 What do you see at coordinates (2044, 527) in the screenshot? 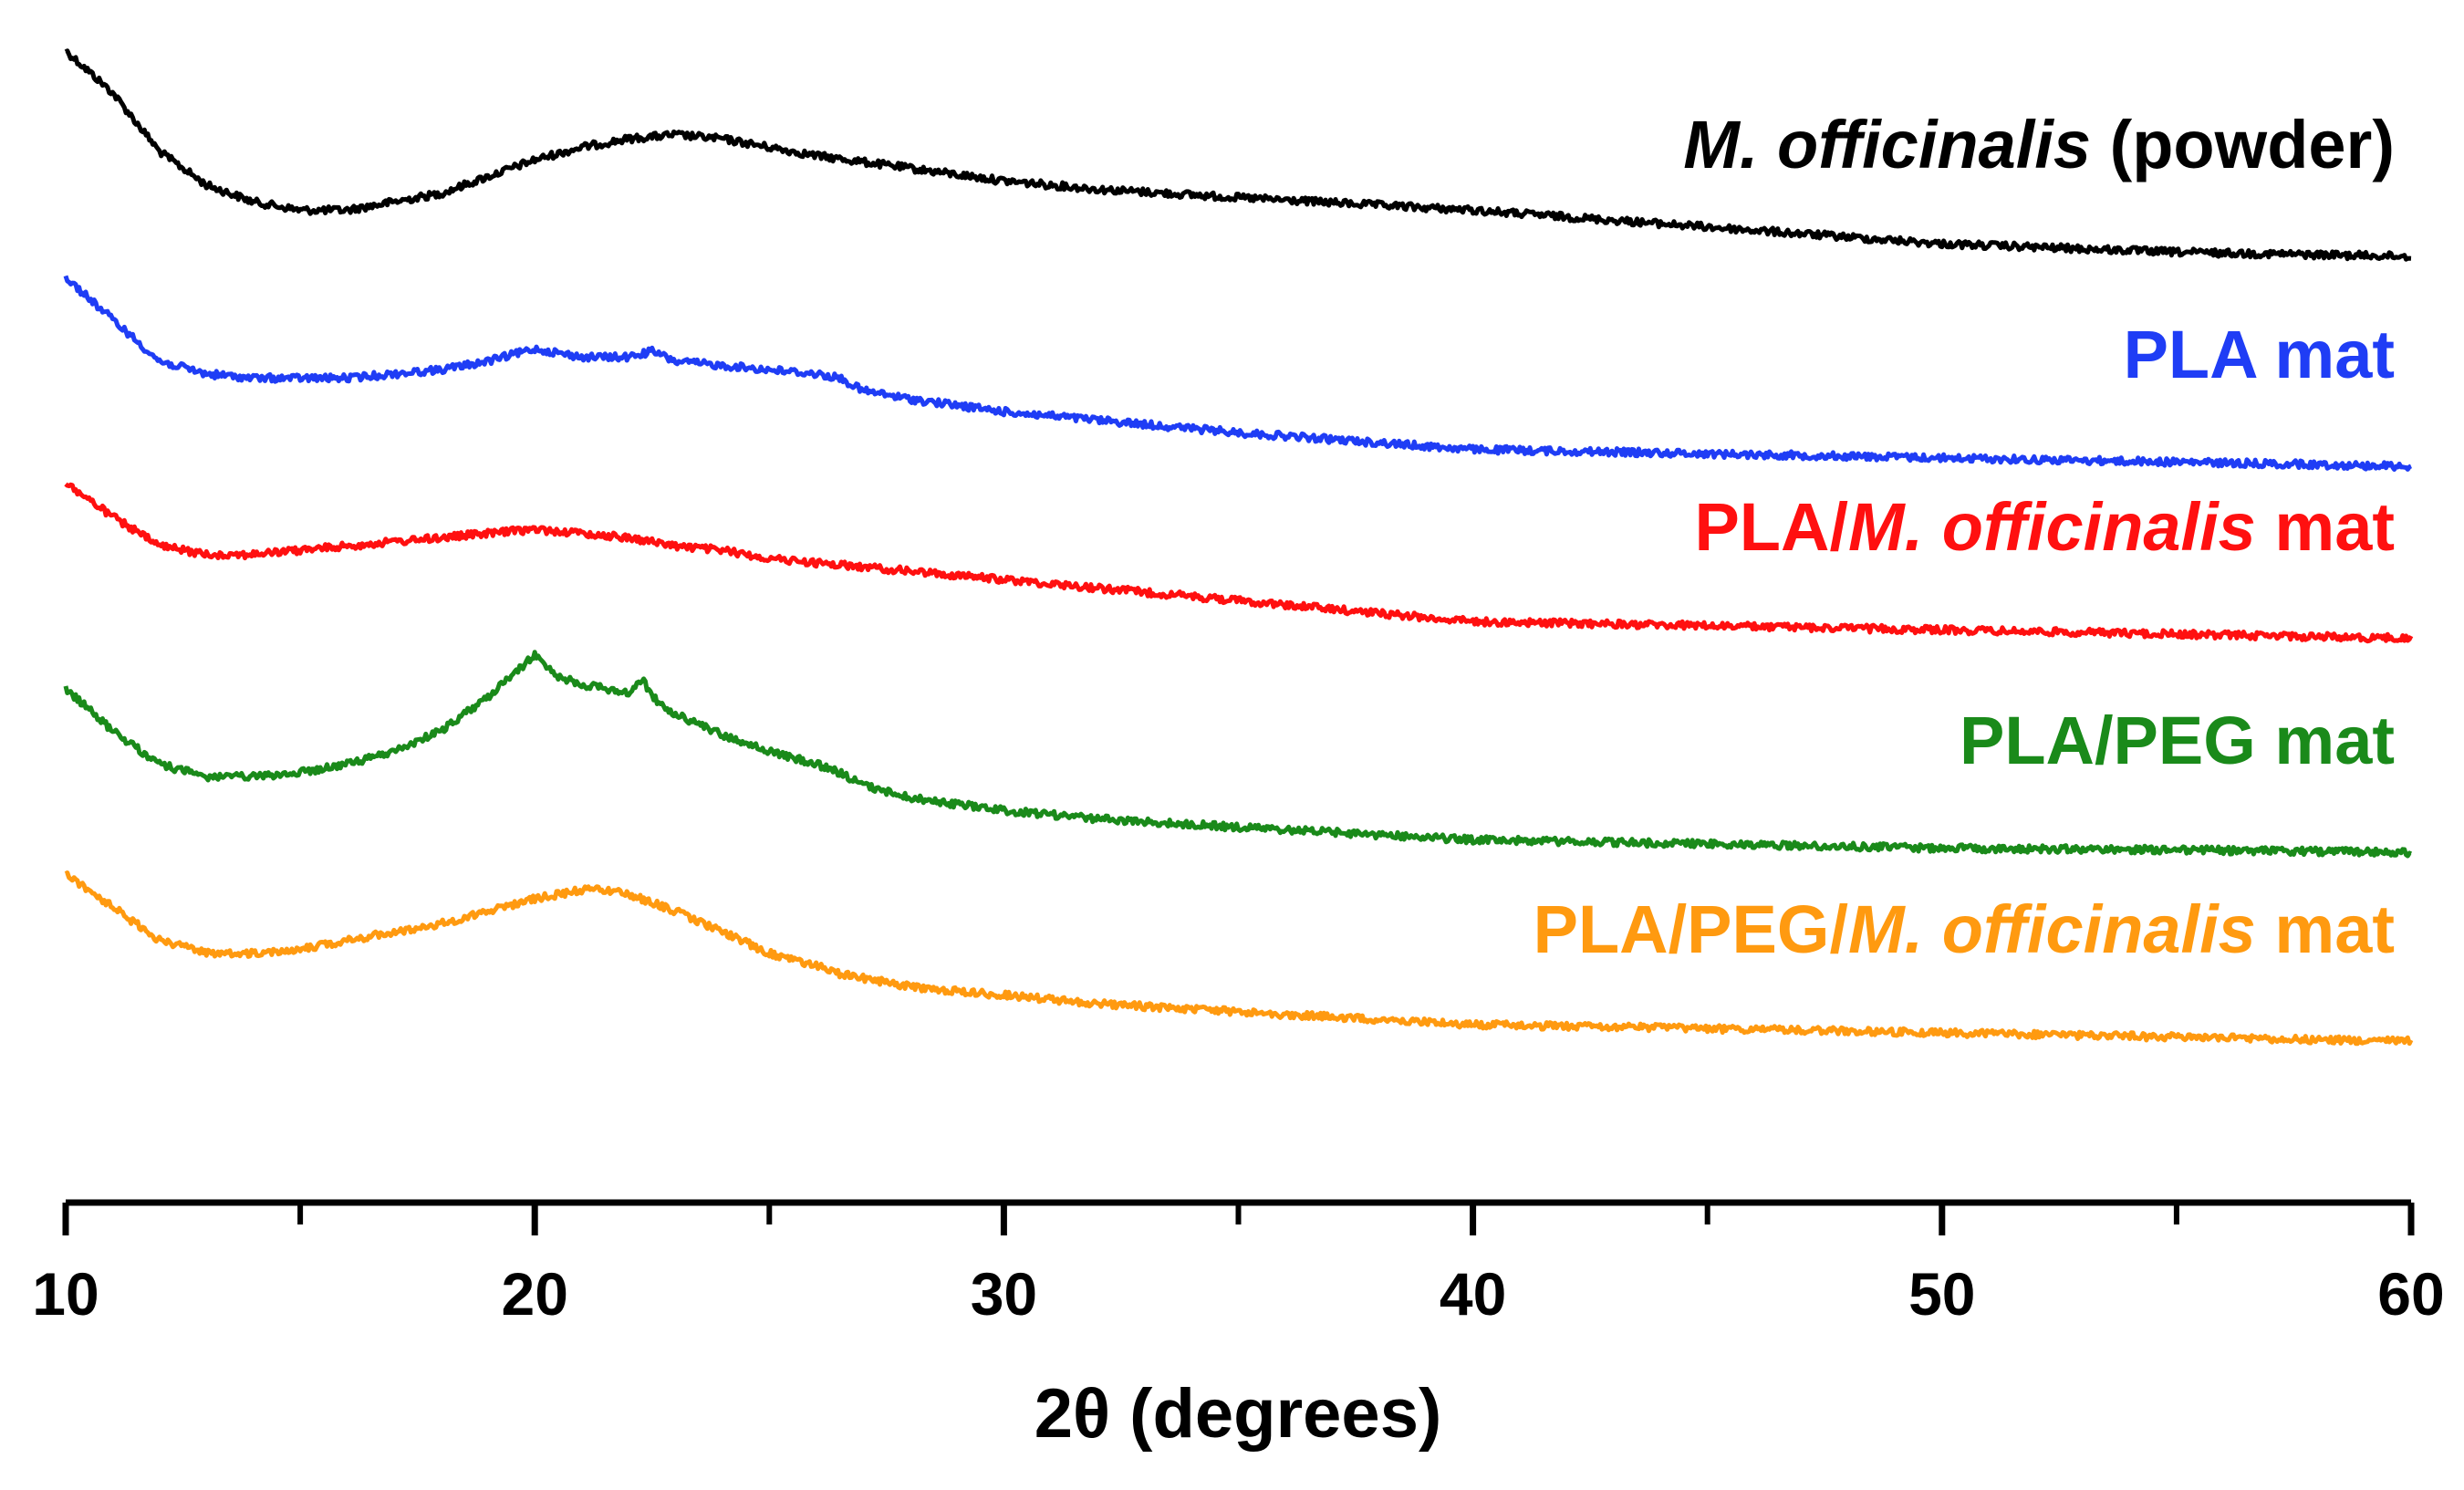
I see `series-label-pla-m-officinalis-mat: PLA/M. officinalis mat` at bounding box center [2044, 527].